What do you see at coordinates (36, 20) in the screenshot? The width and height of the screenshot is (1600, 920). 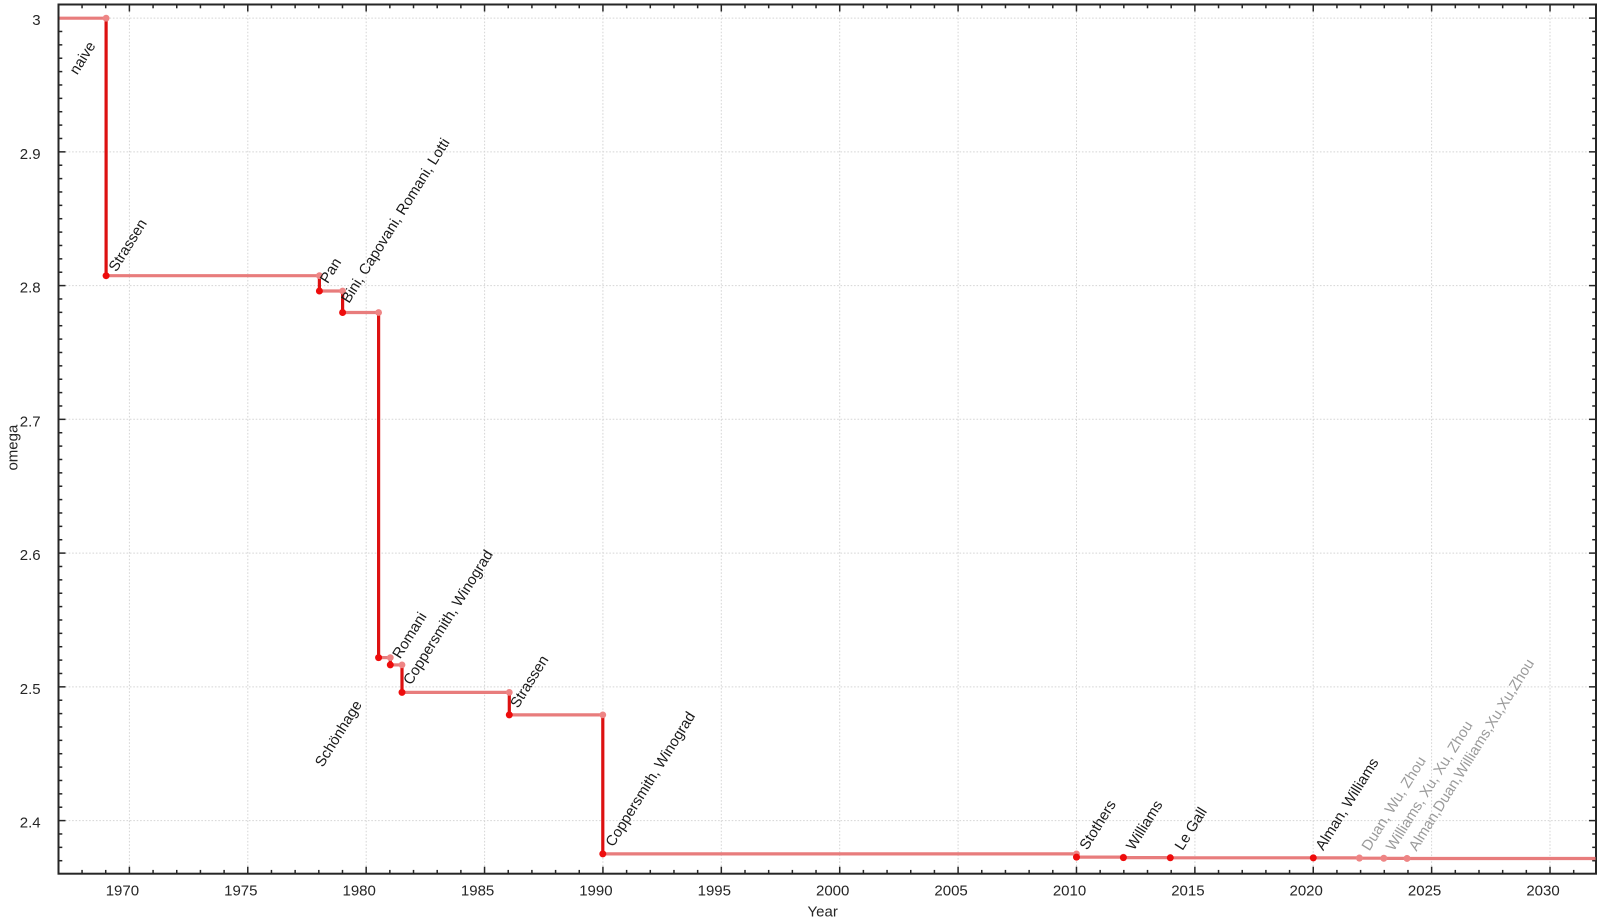 I see `svg-text: 3` at bounding box center [36, 20].